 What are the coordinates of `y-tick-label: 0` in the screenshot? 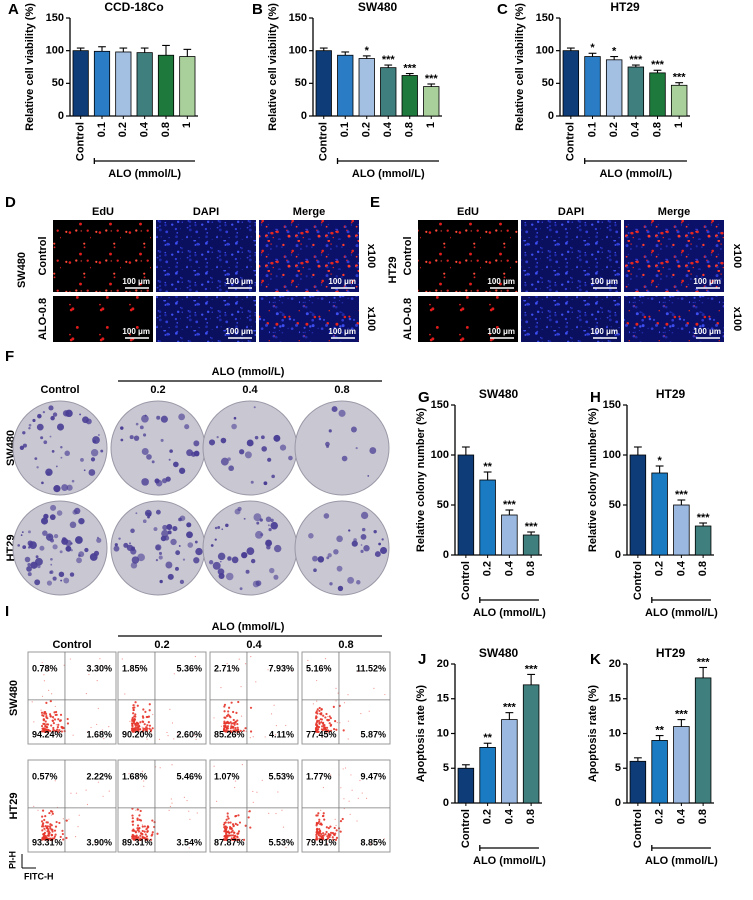 It's located at (618, 803).